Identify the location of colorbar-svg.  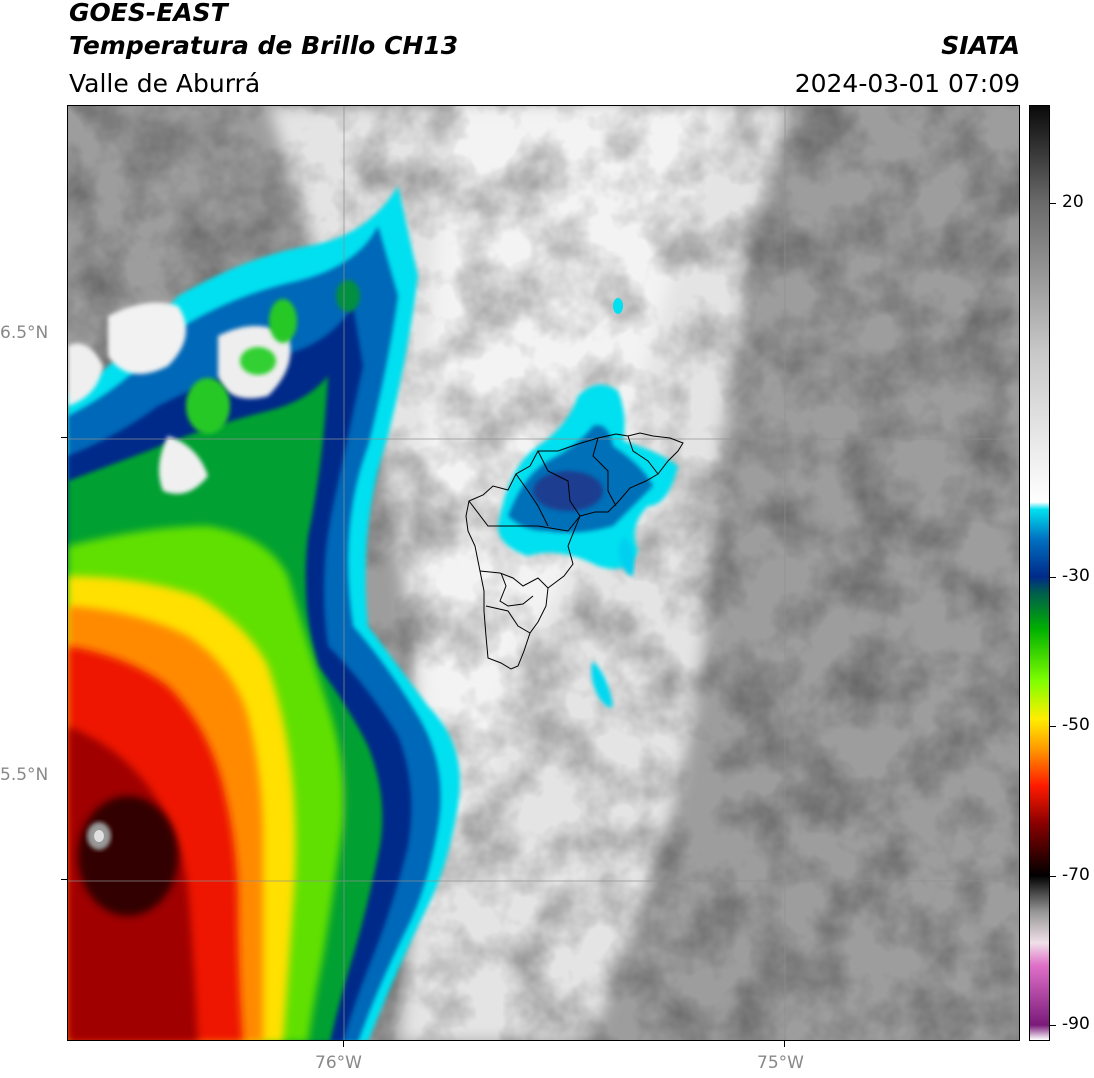
(1039, 573).